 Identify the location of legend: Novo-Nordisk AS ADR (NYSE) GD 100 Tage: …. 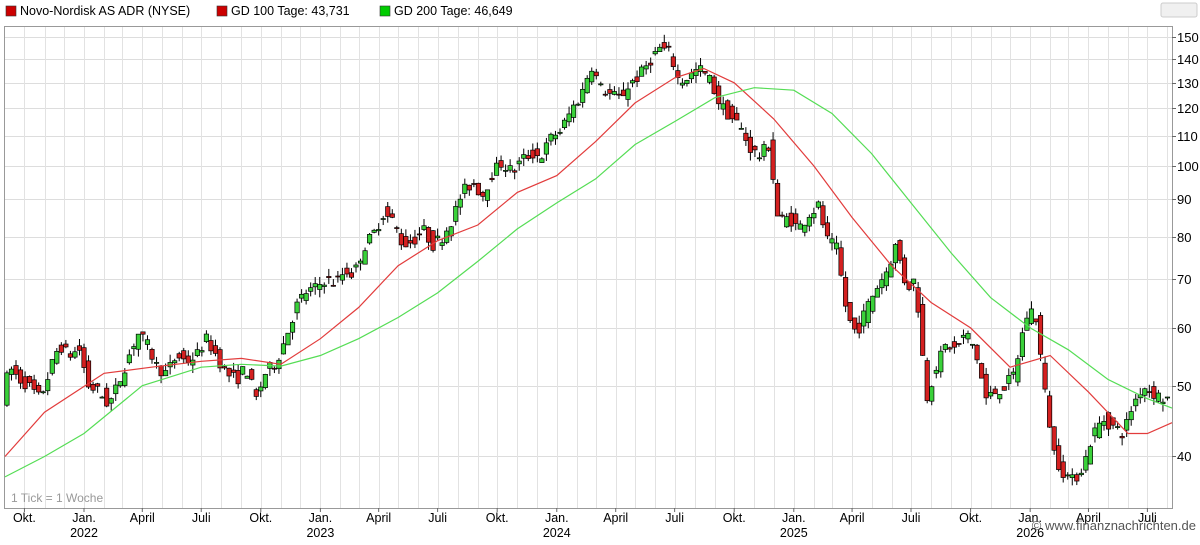
(259, 11).